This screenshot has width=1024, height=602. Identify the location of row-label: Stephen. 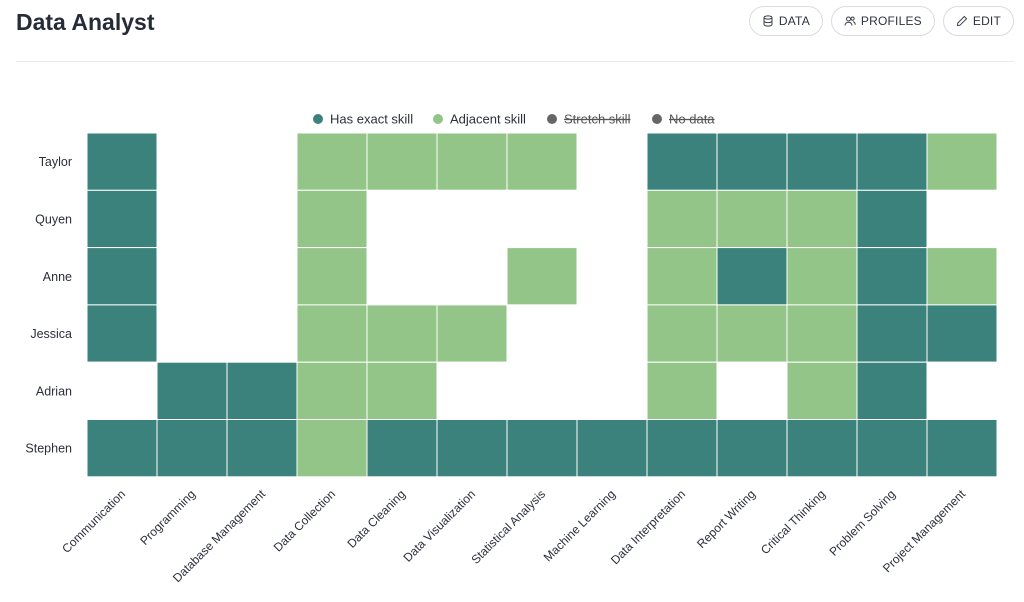
(48, 449).